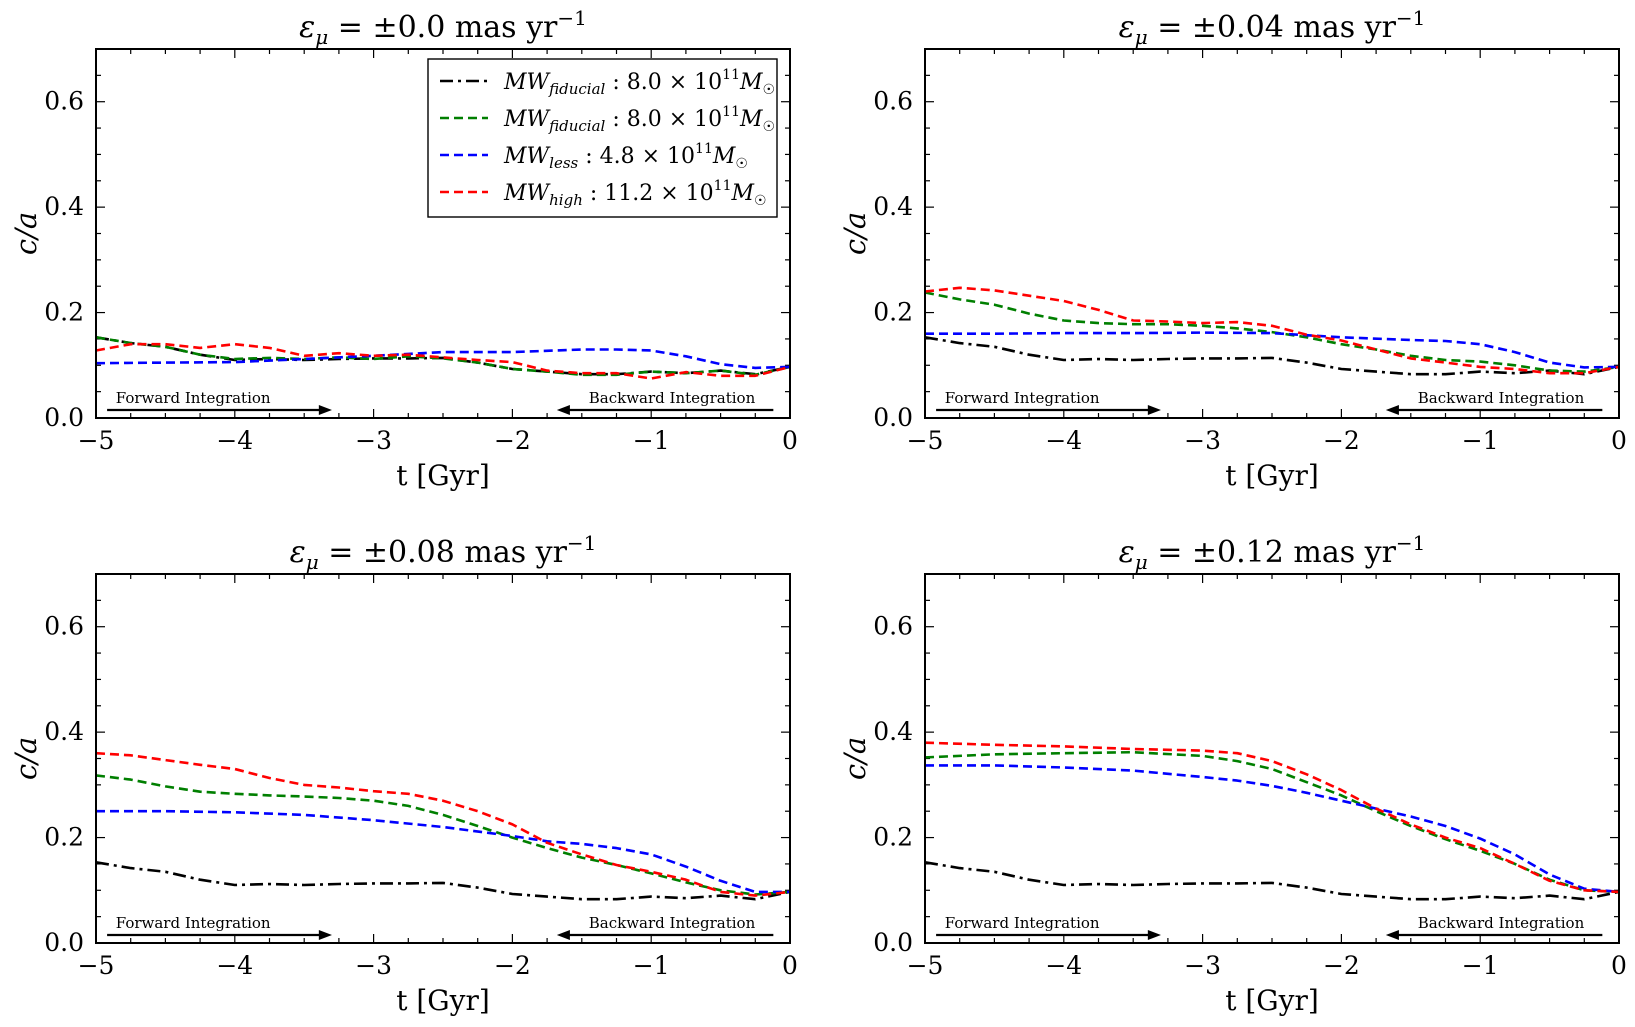 This screenshot has height=1027, width=1635. What do you see at coordinates (443, 27) in the screenshot?
I see `subplot-title: εμ = ±0.0 mas yr−1` at bounding box center [443, 27].